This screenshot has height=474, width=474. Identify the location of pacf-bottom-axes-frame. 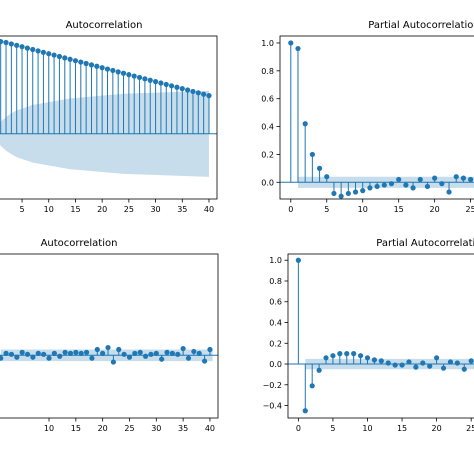
(380, 336).